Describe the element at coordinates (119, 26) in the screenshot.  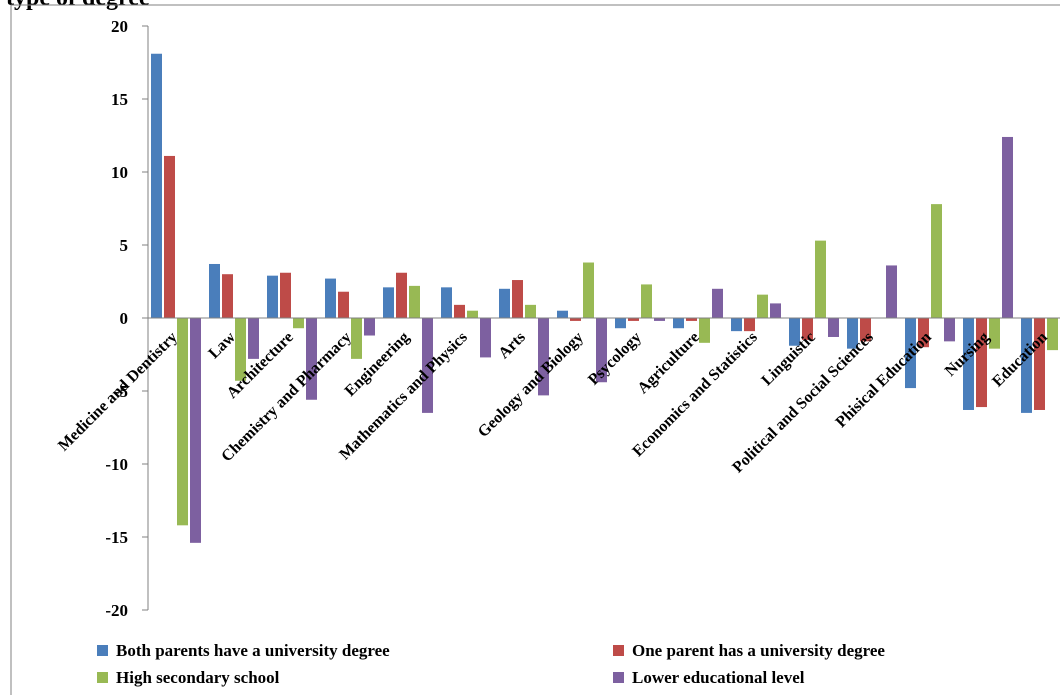
I see `y-tick-label: 20` at that location.